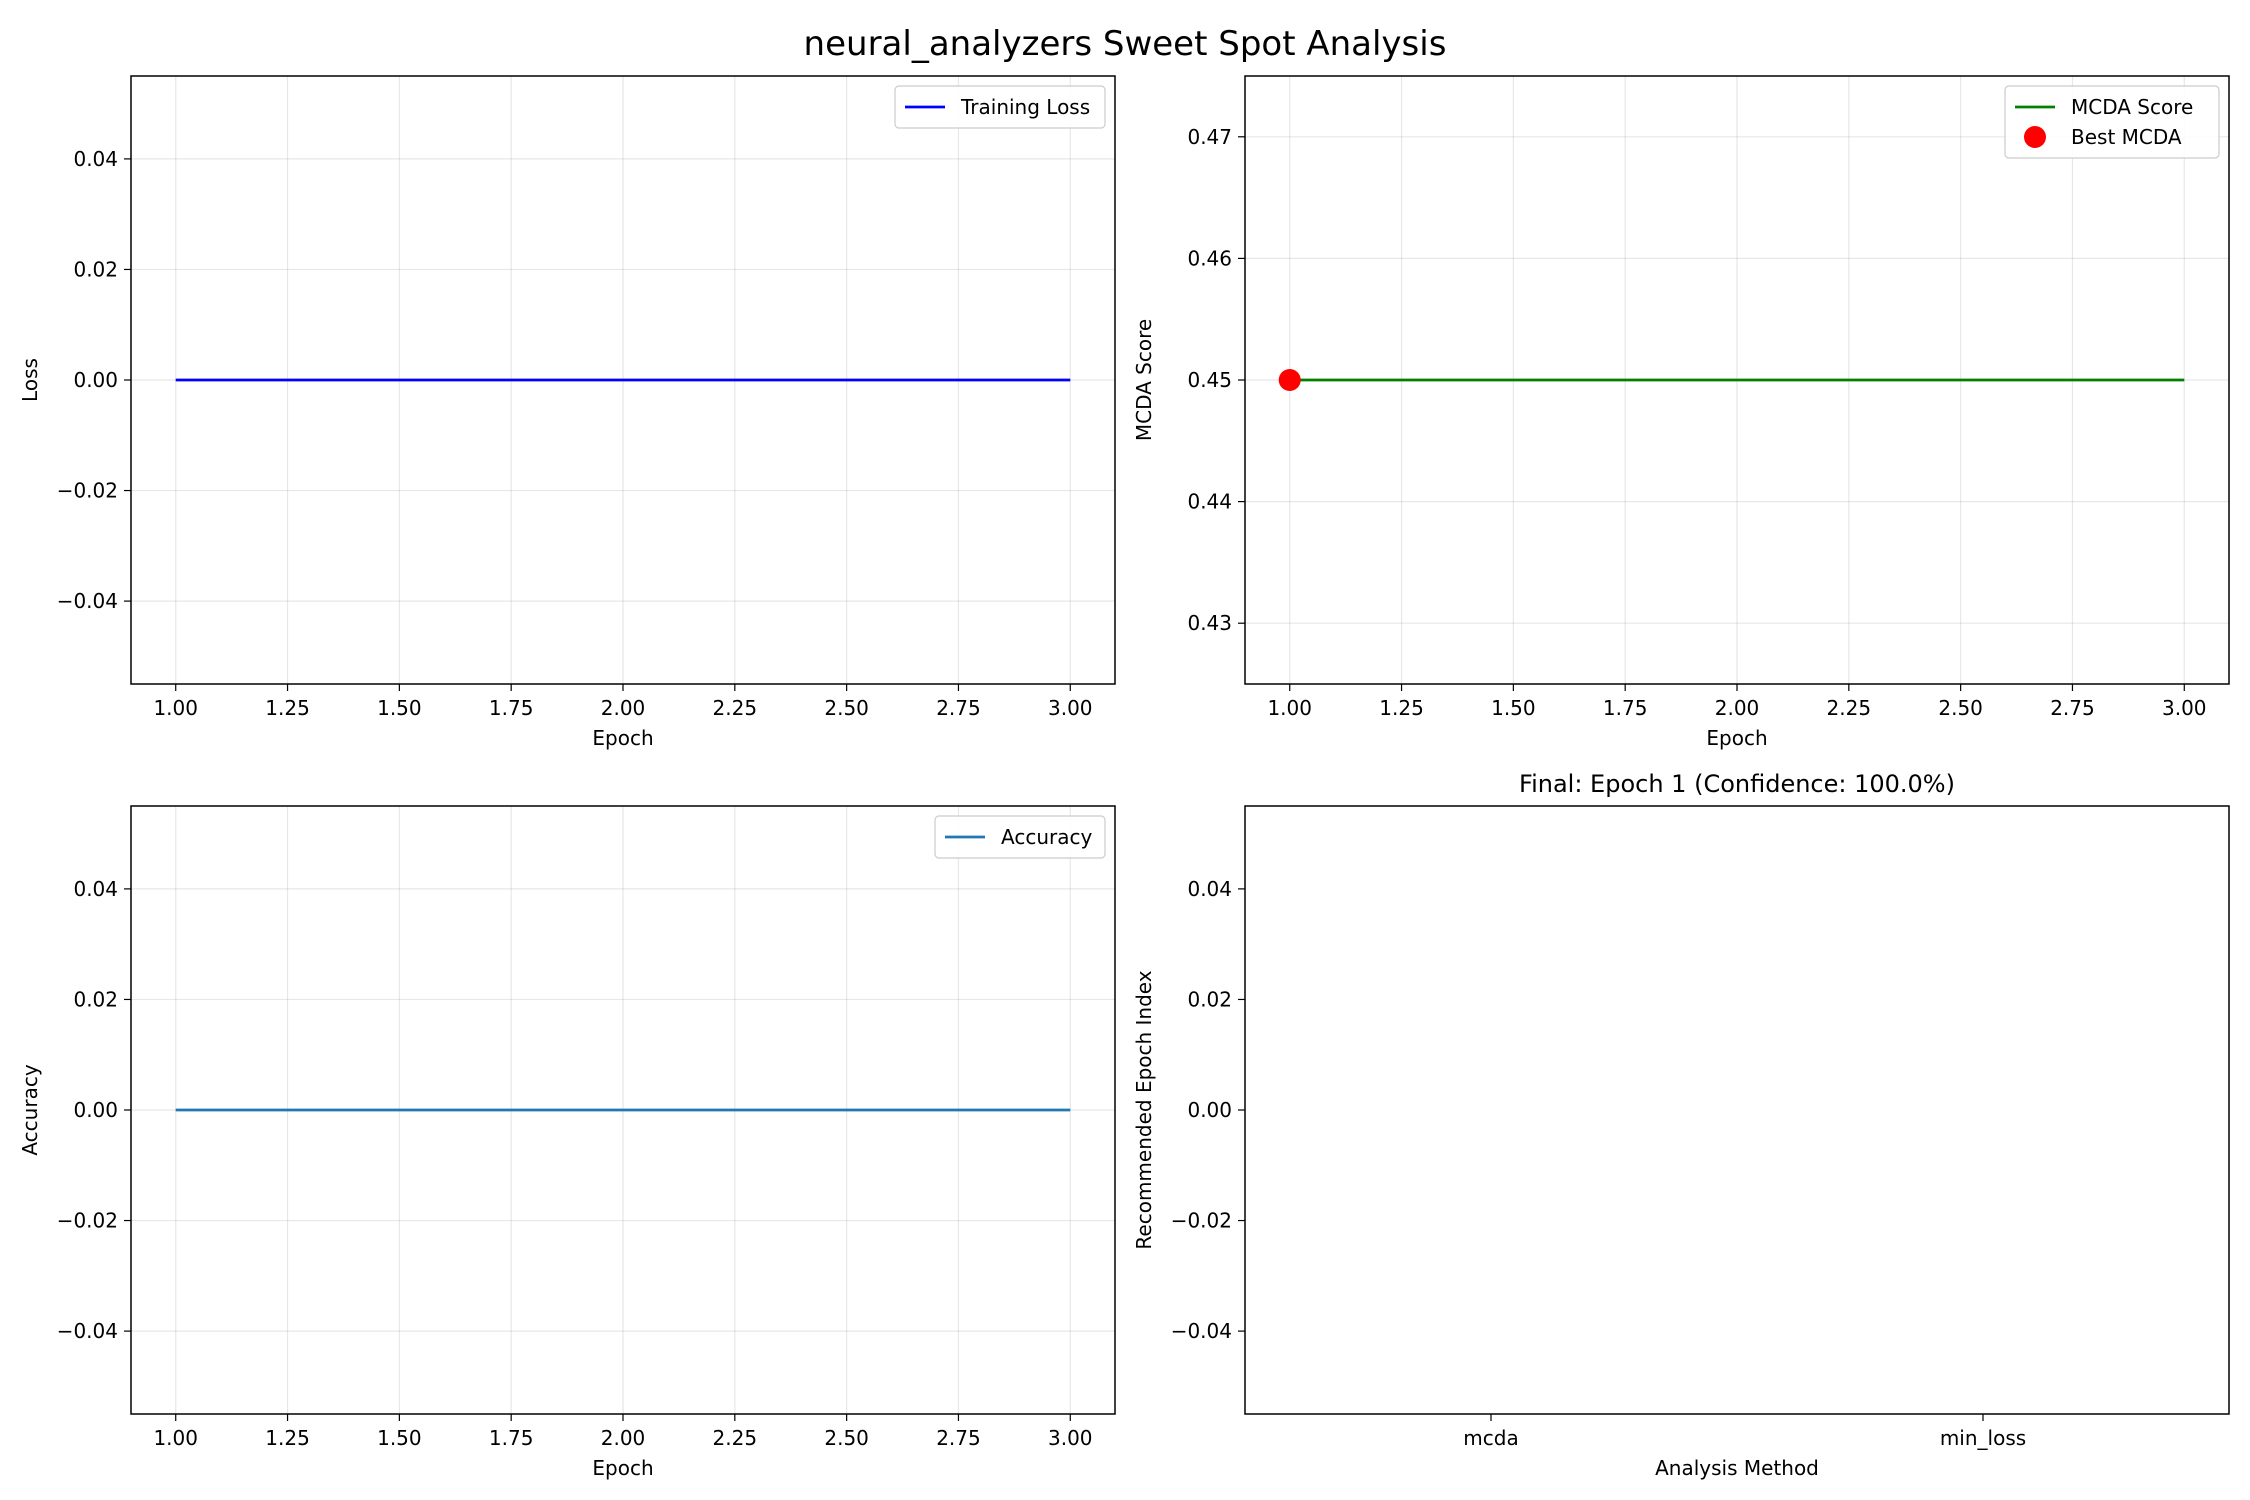  I want to click on legend: Training Loss, so click(1000, 107).